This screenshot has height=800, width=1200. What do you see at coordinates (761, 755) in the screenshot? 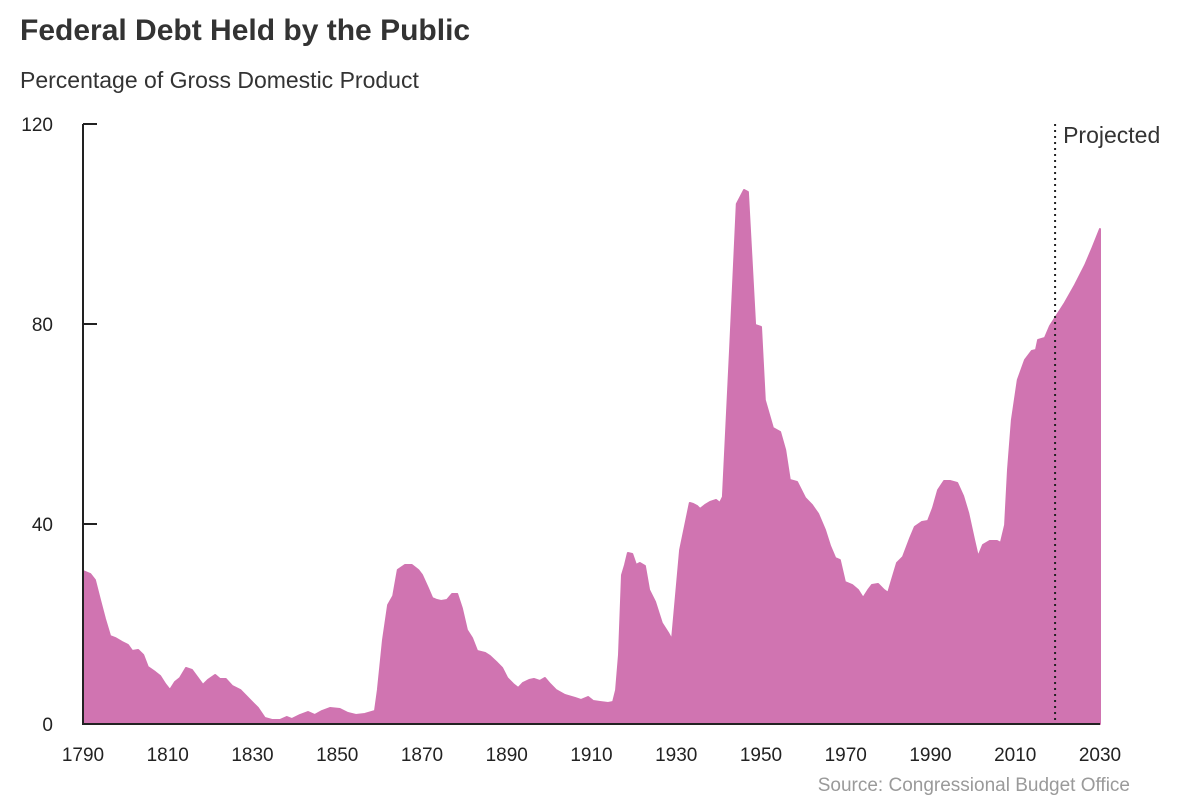
I see `x-tick-label: 1950` at bounding box center [761, 755].